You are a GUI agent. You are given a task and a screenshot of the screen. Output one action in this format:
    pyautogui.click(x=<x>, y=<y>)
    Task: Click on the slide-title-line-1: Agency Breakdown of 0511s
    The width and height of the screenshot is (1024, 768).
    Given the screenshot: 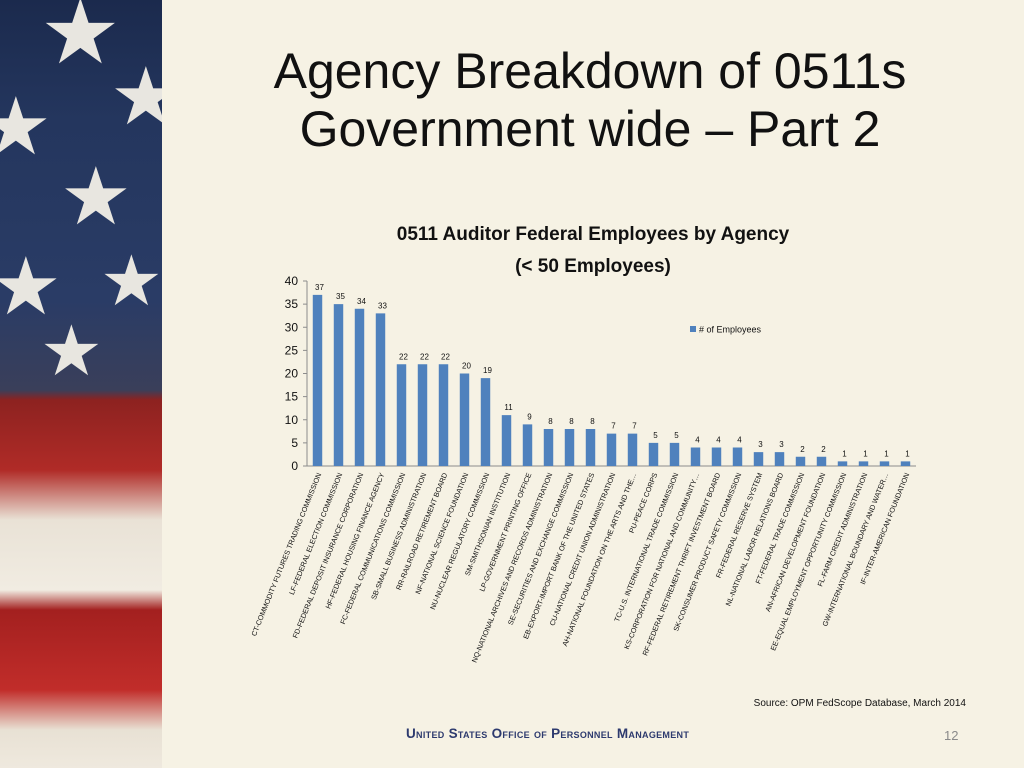 What is the action you would take?
    pyautogui.click(x=590, y=71)
    